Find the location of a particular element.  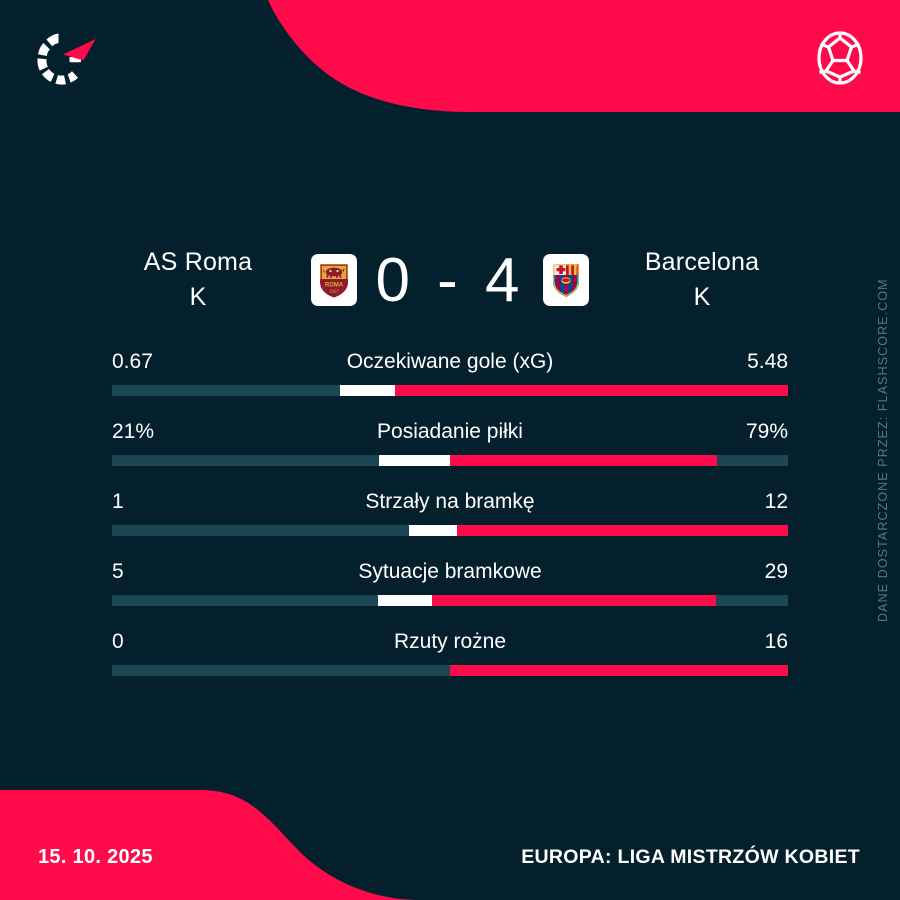

stat-row: 5 Sytuacje bramkowe 29 is located at coordinates (450, 583).